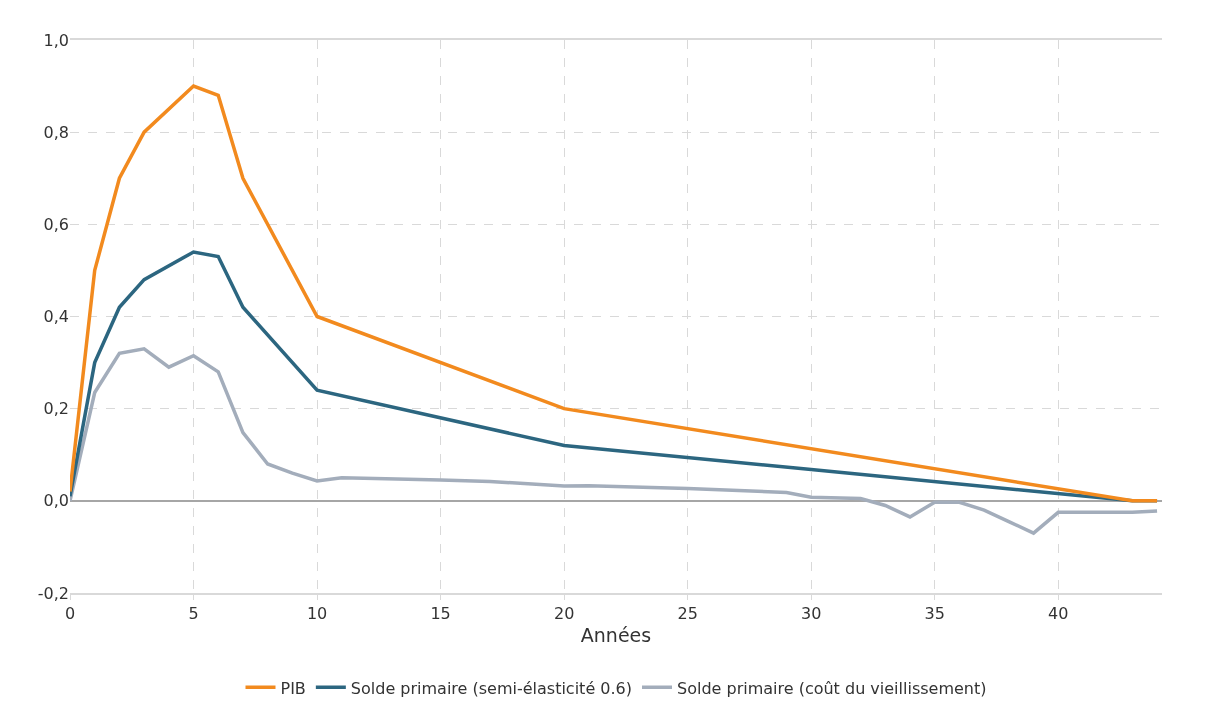  Describe the element at coordinates (440, 614) in the screenshot. I see `x-tick-label: 15` at that location.